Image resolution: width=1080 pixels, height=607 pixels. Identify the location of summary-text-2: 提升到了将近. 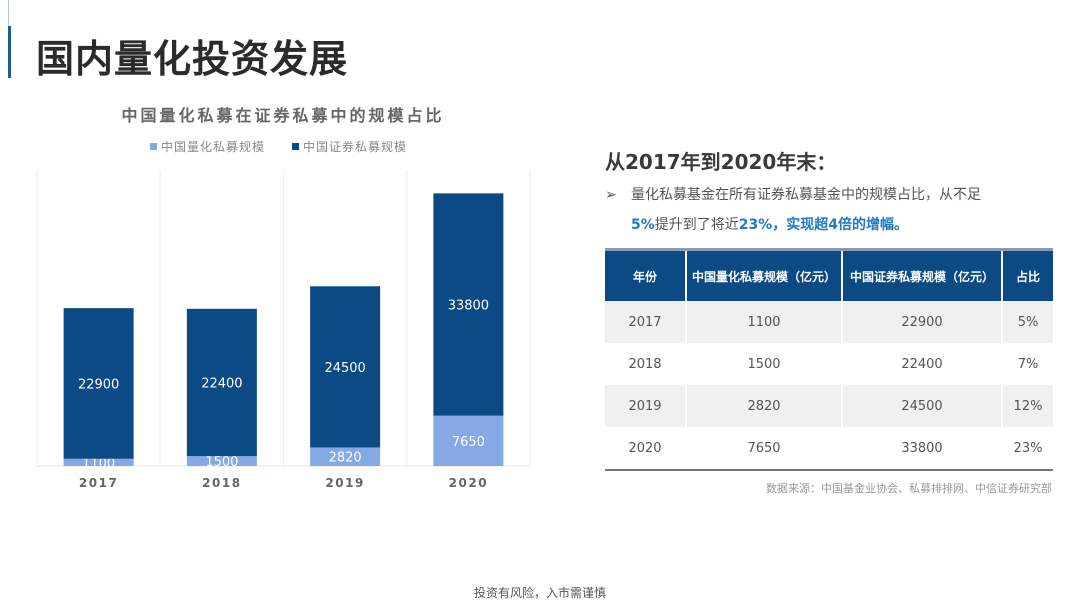
(696, 225).